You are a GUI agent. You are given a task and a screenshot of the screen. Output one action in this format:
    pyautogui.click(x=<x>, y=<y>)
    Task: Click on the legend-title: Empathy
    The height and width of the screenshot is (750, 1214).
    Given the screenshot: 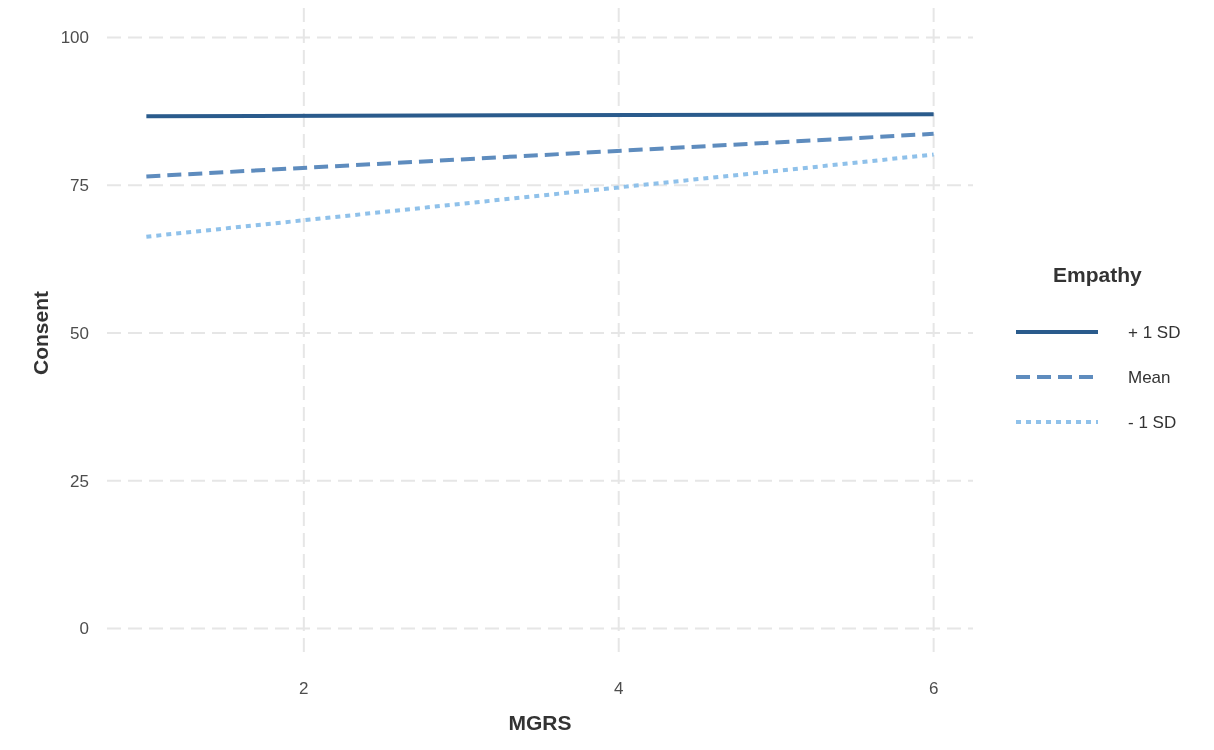 What is the action you would take?
    pyautogui.click(x=1098, y=274)
    